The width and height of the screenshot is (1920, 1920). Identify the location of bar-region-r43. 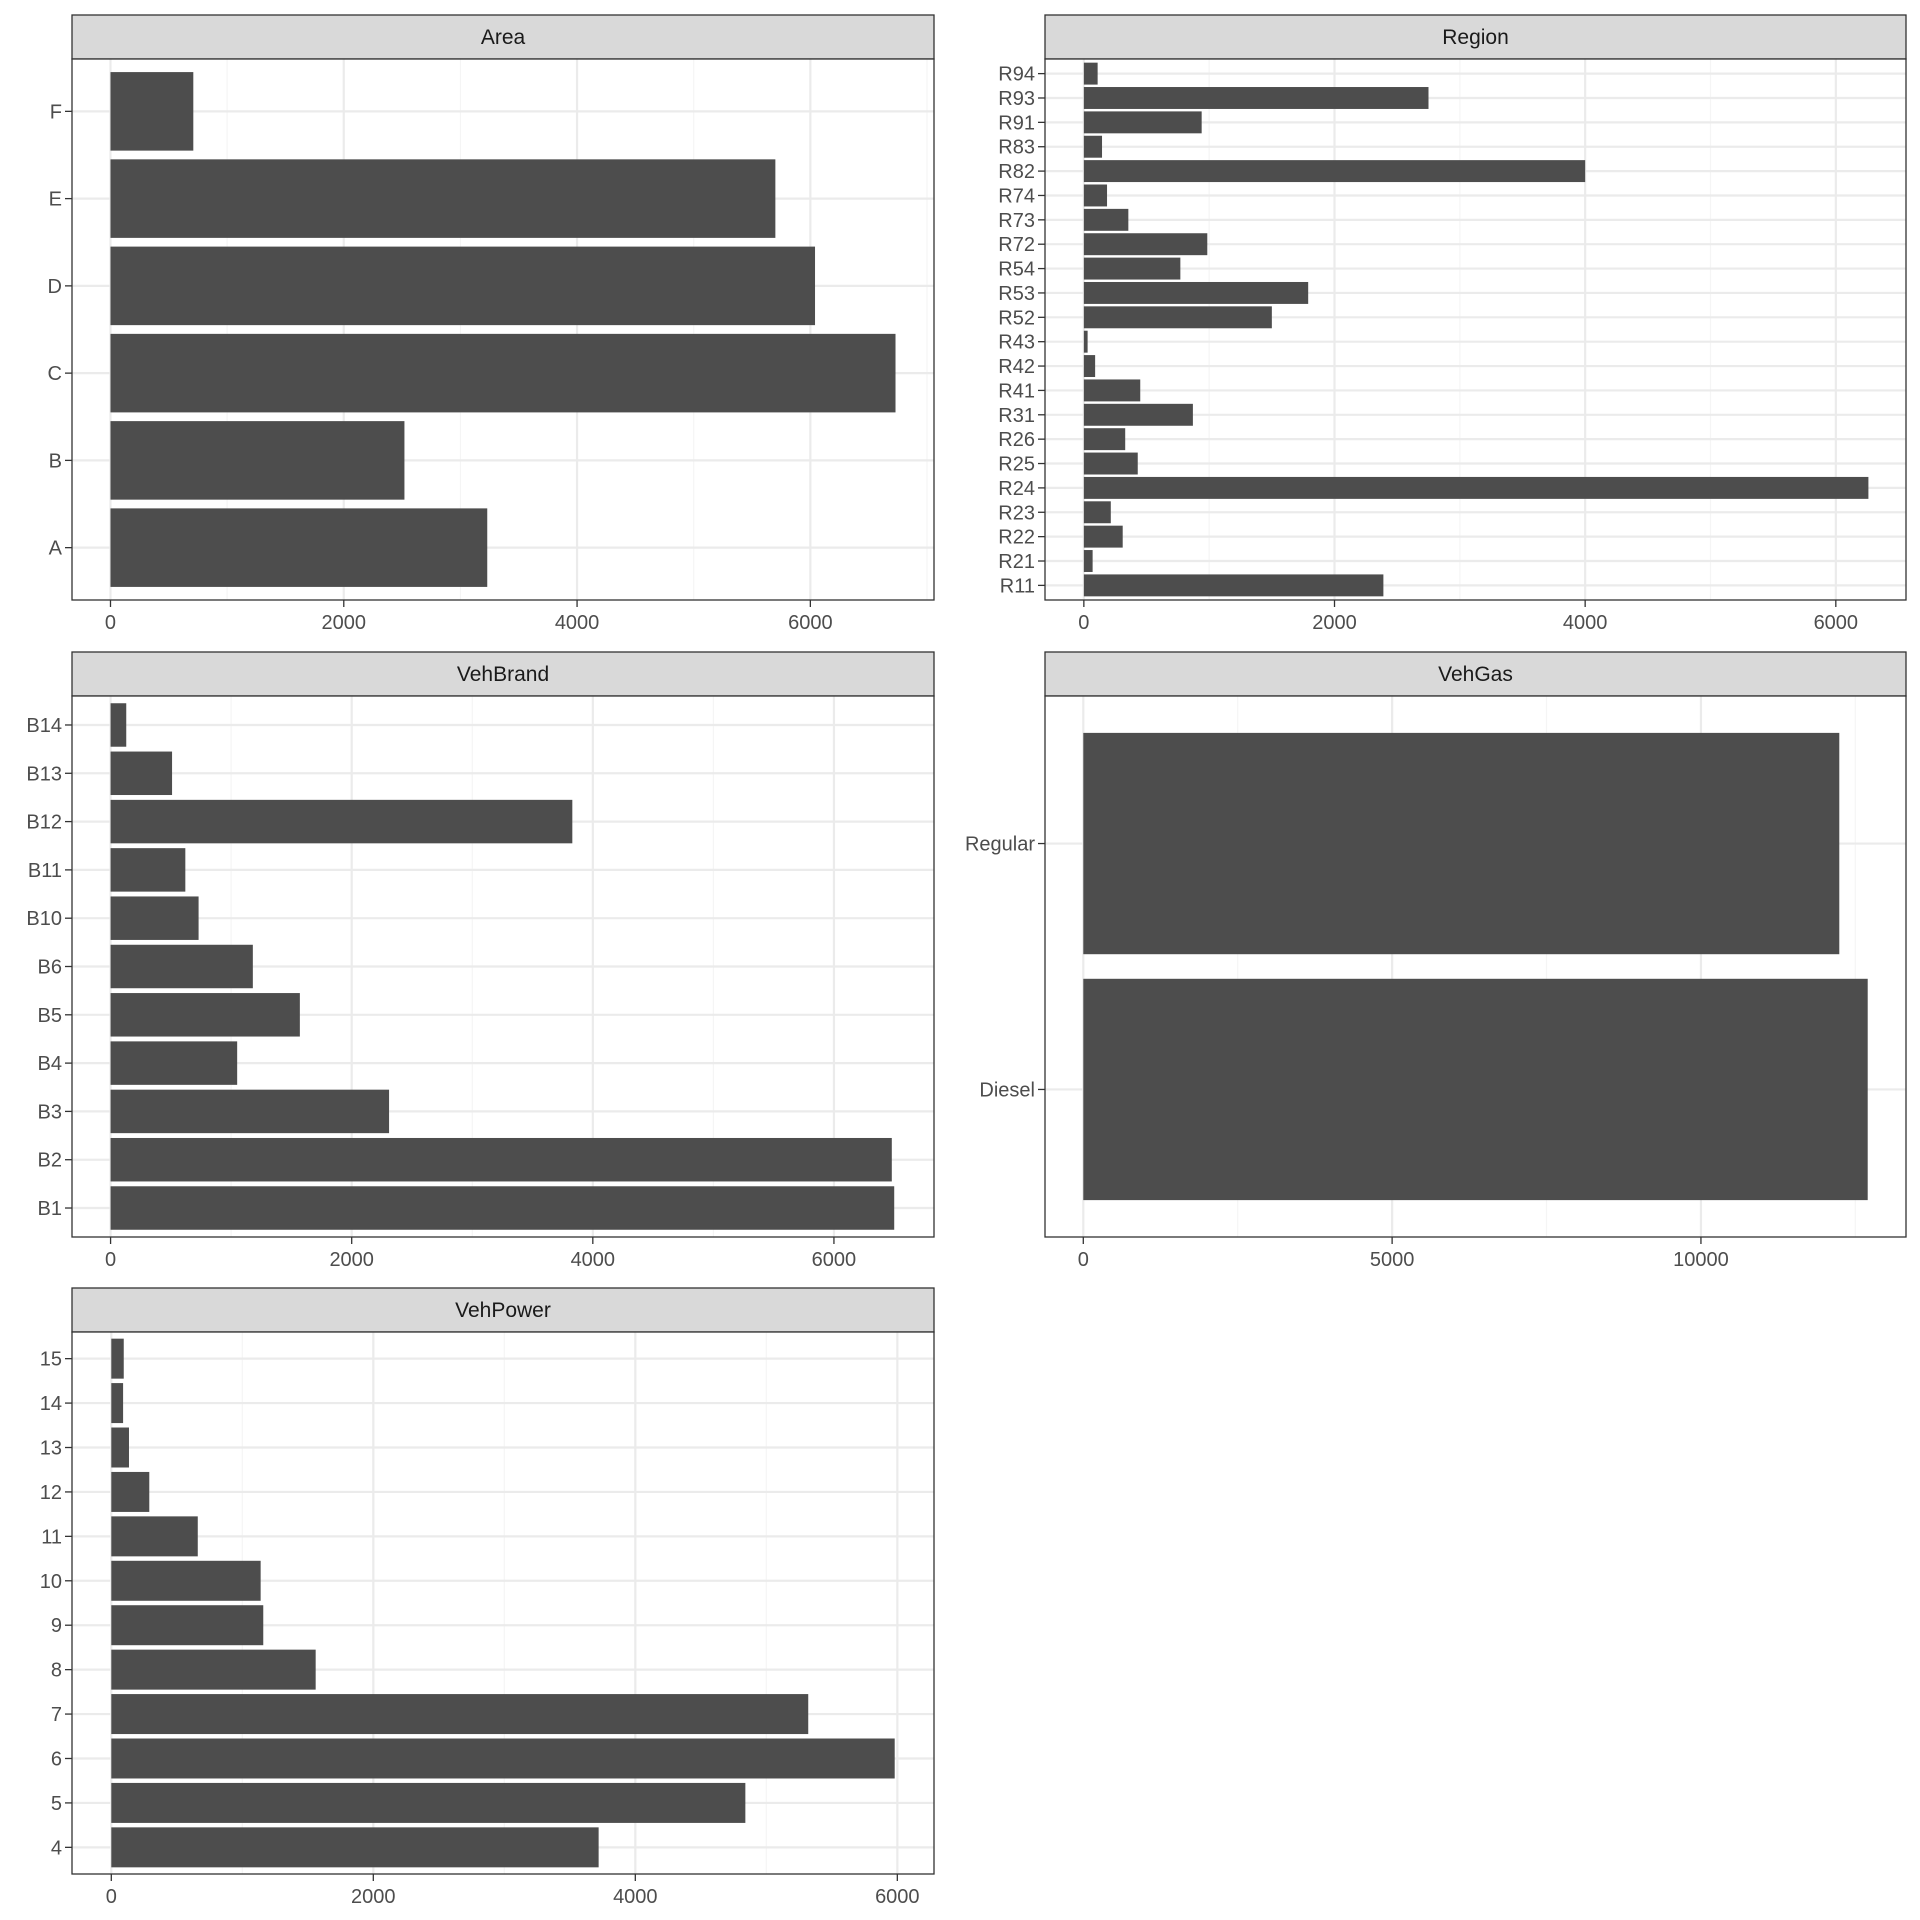
(1085, 341).